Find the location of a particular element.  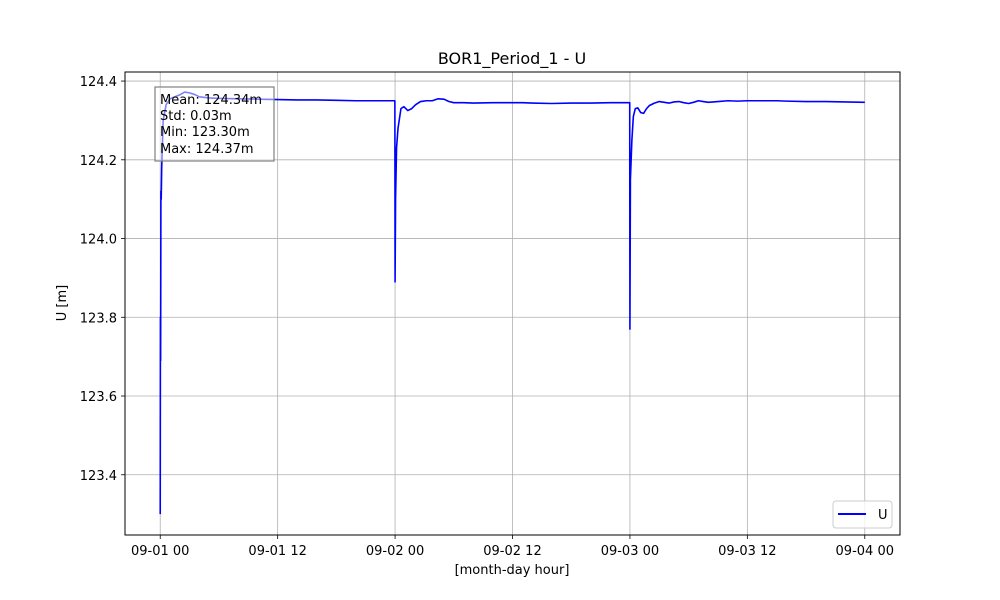

x-tick-label: 09-03 12 is located at coordinates (747, 551).